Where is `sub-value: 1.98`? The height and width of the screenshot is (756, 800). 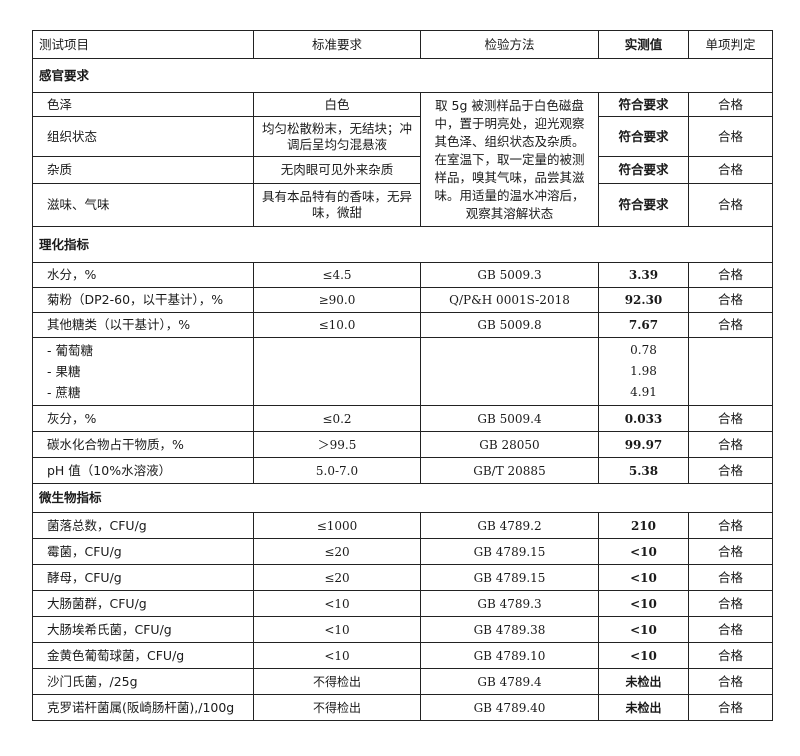
sub-value: 1.98 is located at coordinates (643, 371).